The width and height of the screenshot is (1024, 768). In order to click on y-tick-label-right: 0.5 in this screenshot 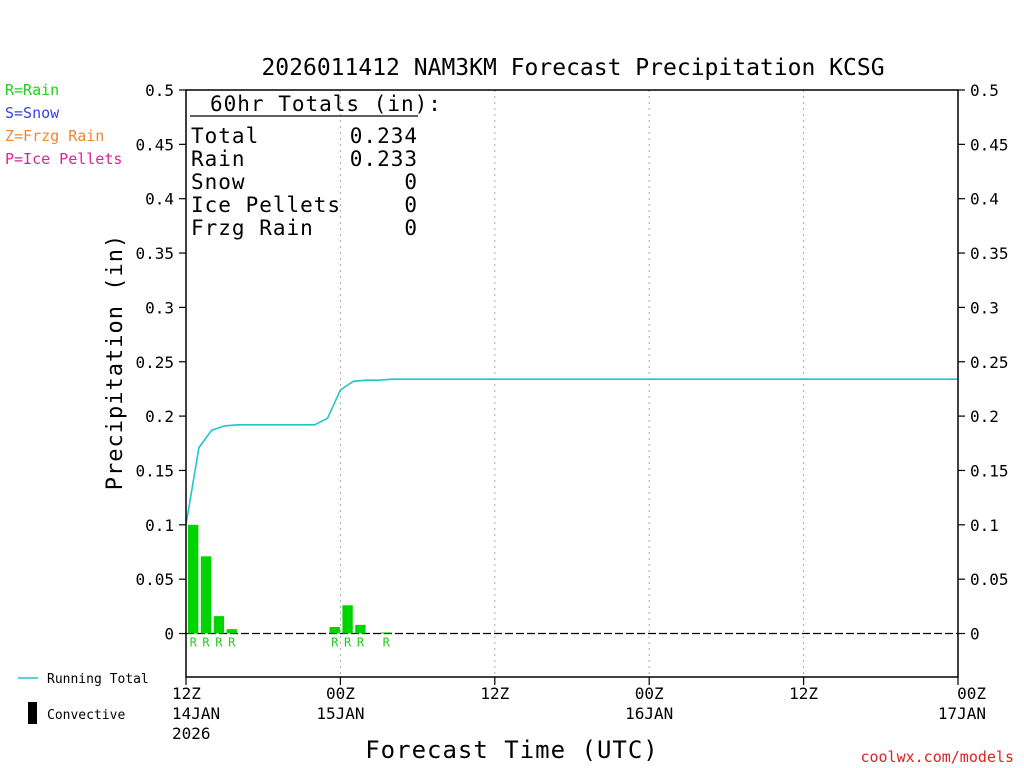, I will do `click(984, 90)`.